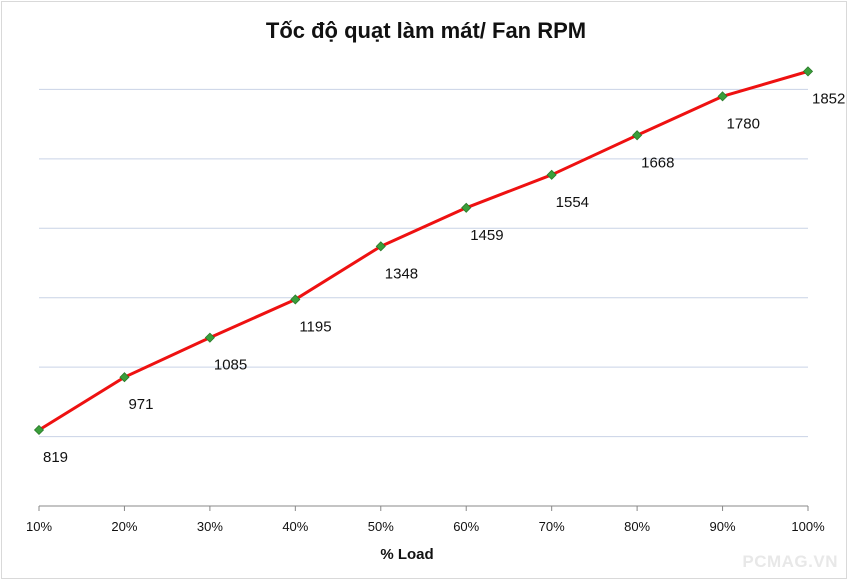 This screenshot has width=852, height=584. Describe the element at coordinates (425, 519) in the screenshot. I see `x-axis: 10% 20% 30% 40% 50% 60% 70% 80% 90% 100%` at that location.